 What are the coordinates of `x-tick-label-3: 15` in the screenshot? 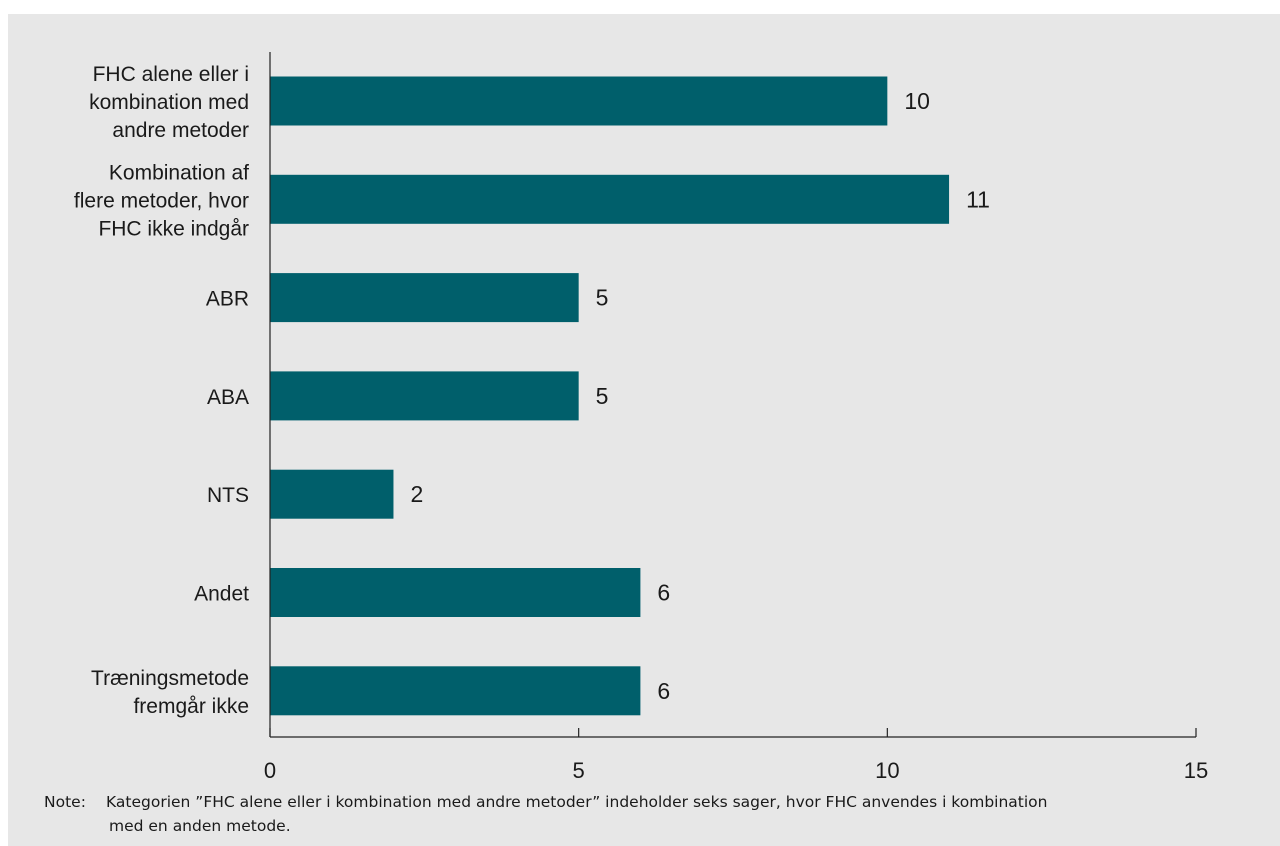 It's located at (1196, 770).